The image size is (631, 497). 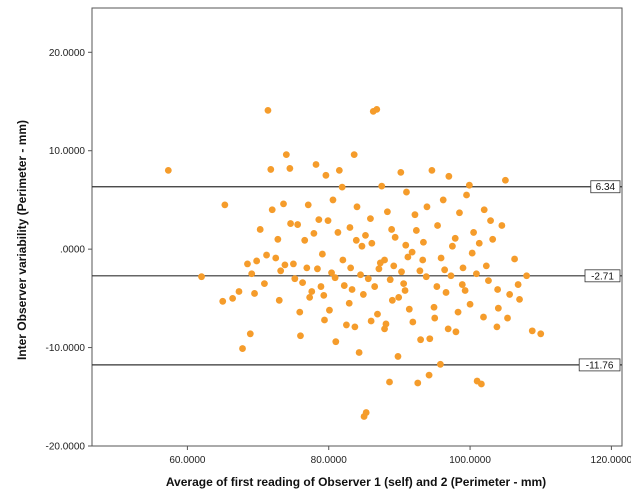 I want to click on x-tick-label: 100.0000, so click(x=470, y=460).